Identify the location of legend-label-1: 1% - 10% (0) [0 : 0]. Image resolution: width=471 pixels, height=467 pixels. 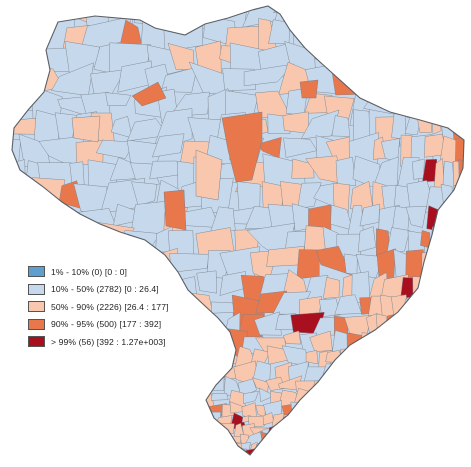
(89, 271).